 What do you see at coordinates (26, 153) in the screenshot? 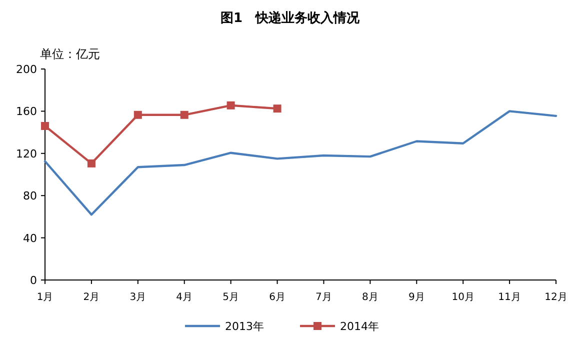
I see `y-tick-label: 120` at bounding box center [26, 153].